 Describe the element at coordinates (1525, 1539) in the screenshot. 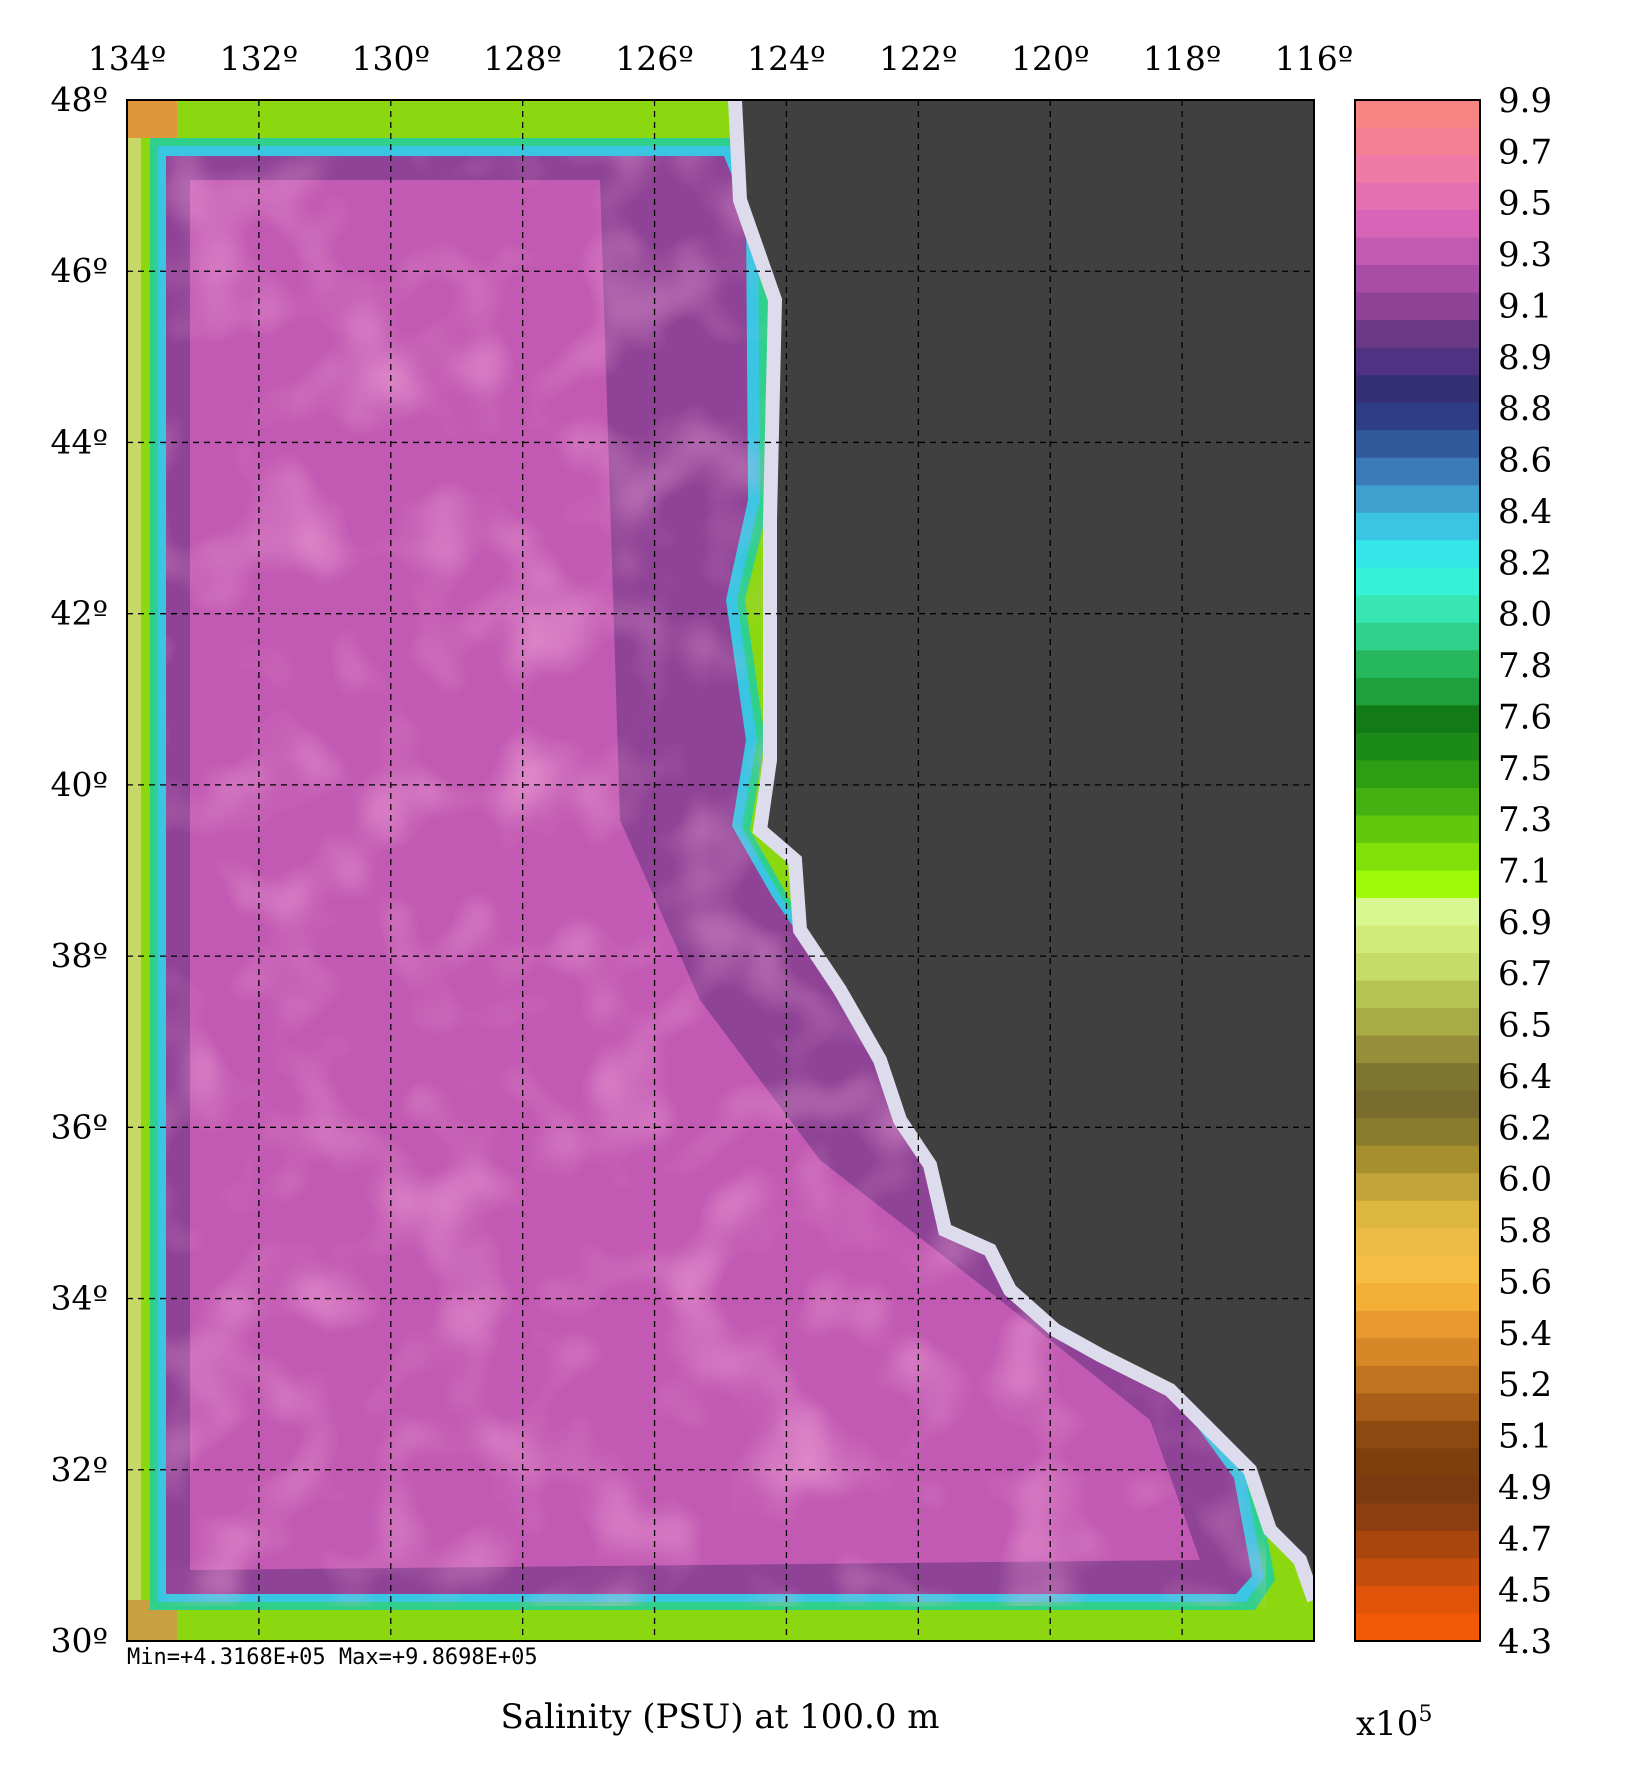

I see `colorbar-tick-label: 4.7` at that location.